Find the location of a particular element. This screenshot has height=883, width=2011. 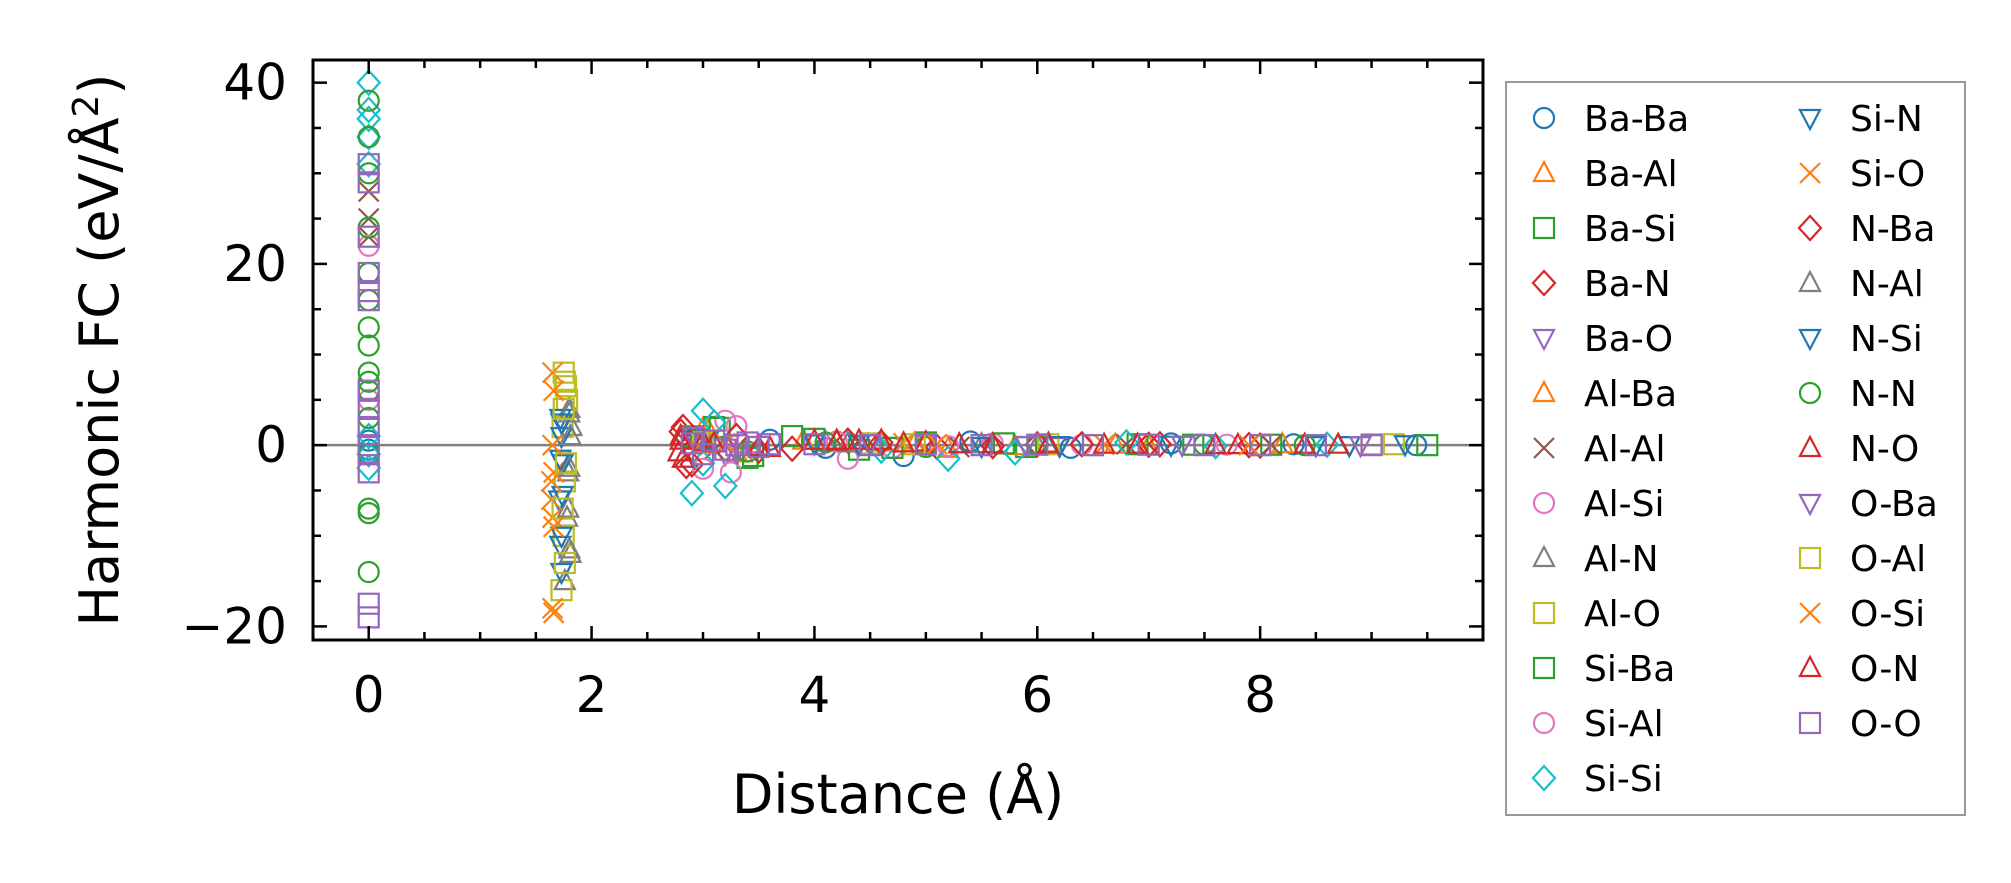

y-tick-label: 40 is located at coordinates (255, 83).